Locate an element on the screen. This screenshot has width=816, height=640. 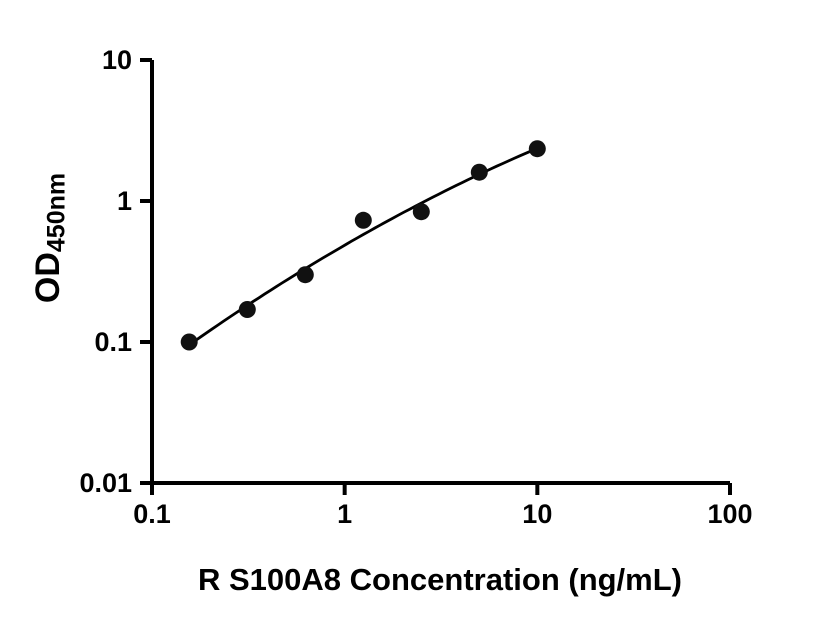
x-tick-label: 10 is located at coordinates (537, 514).